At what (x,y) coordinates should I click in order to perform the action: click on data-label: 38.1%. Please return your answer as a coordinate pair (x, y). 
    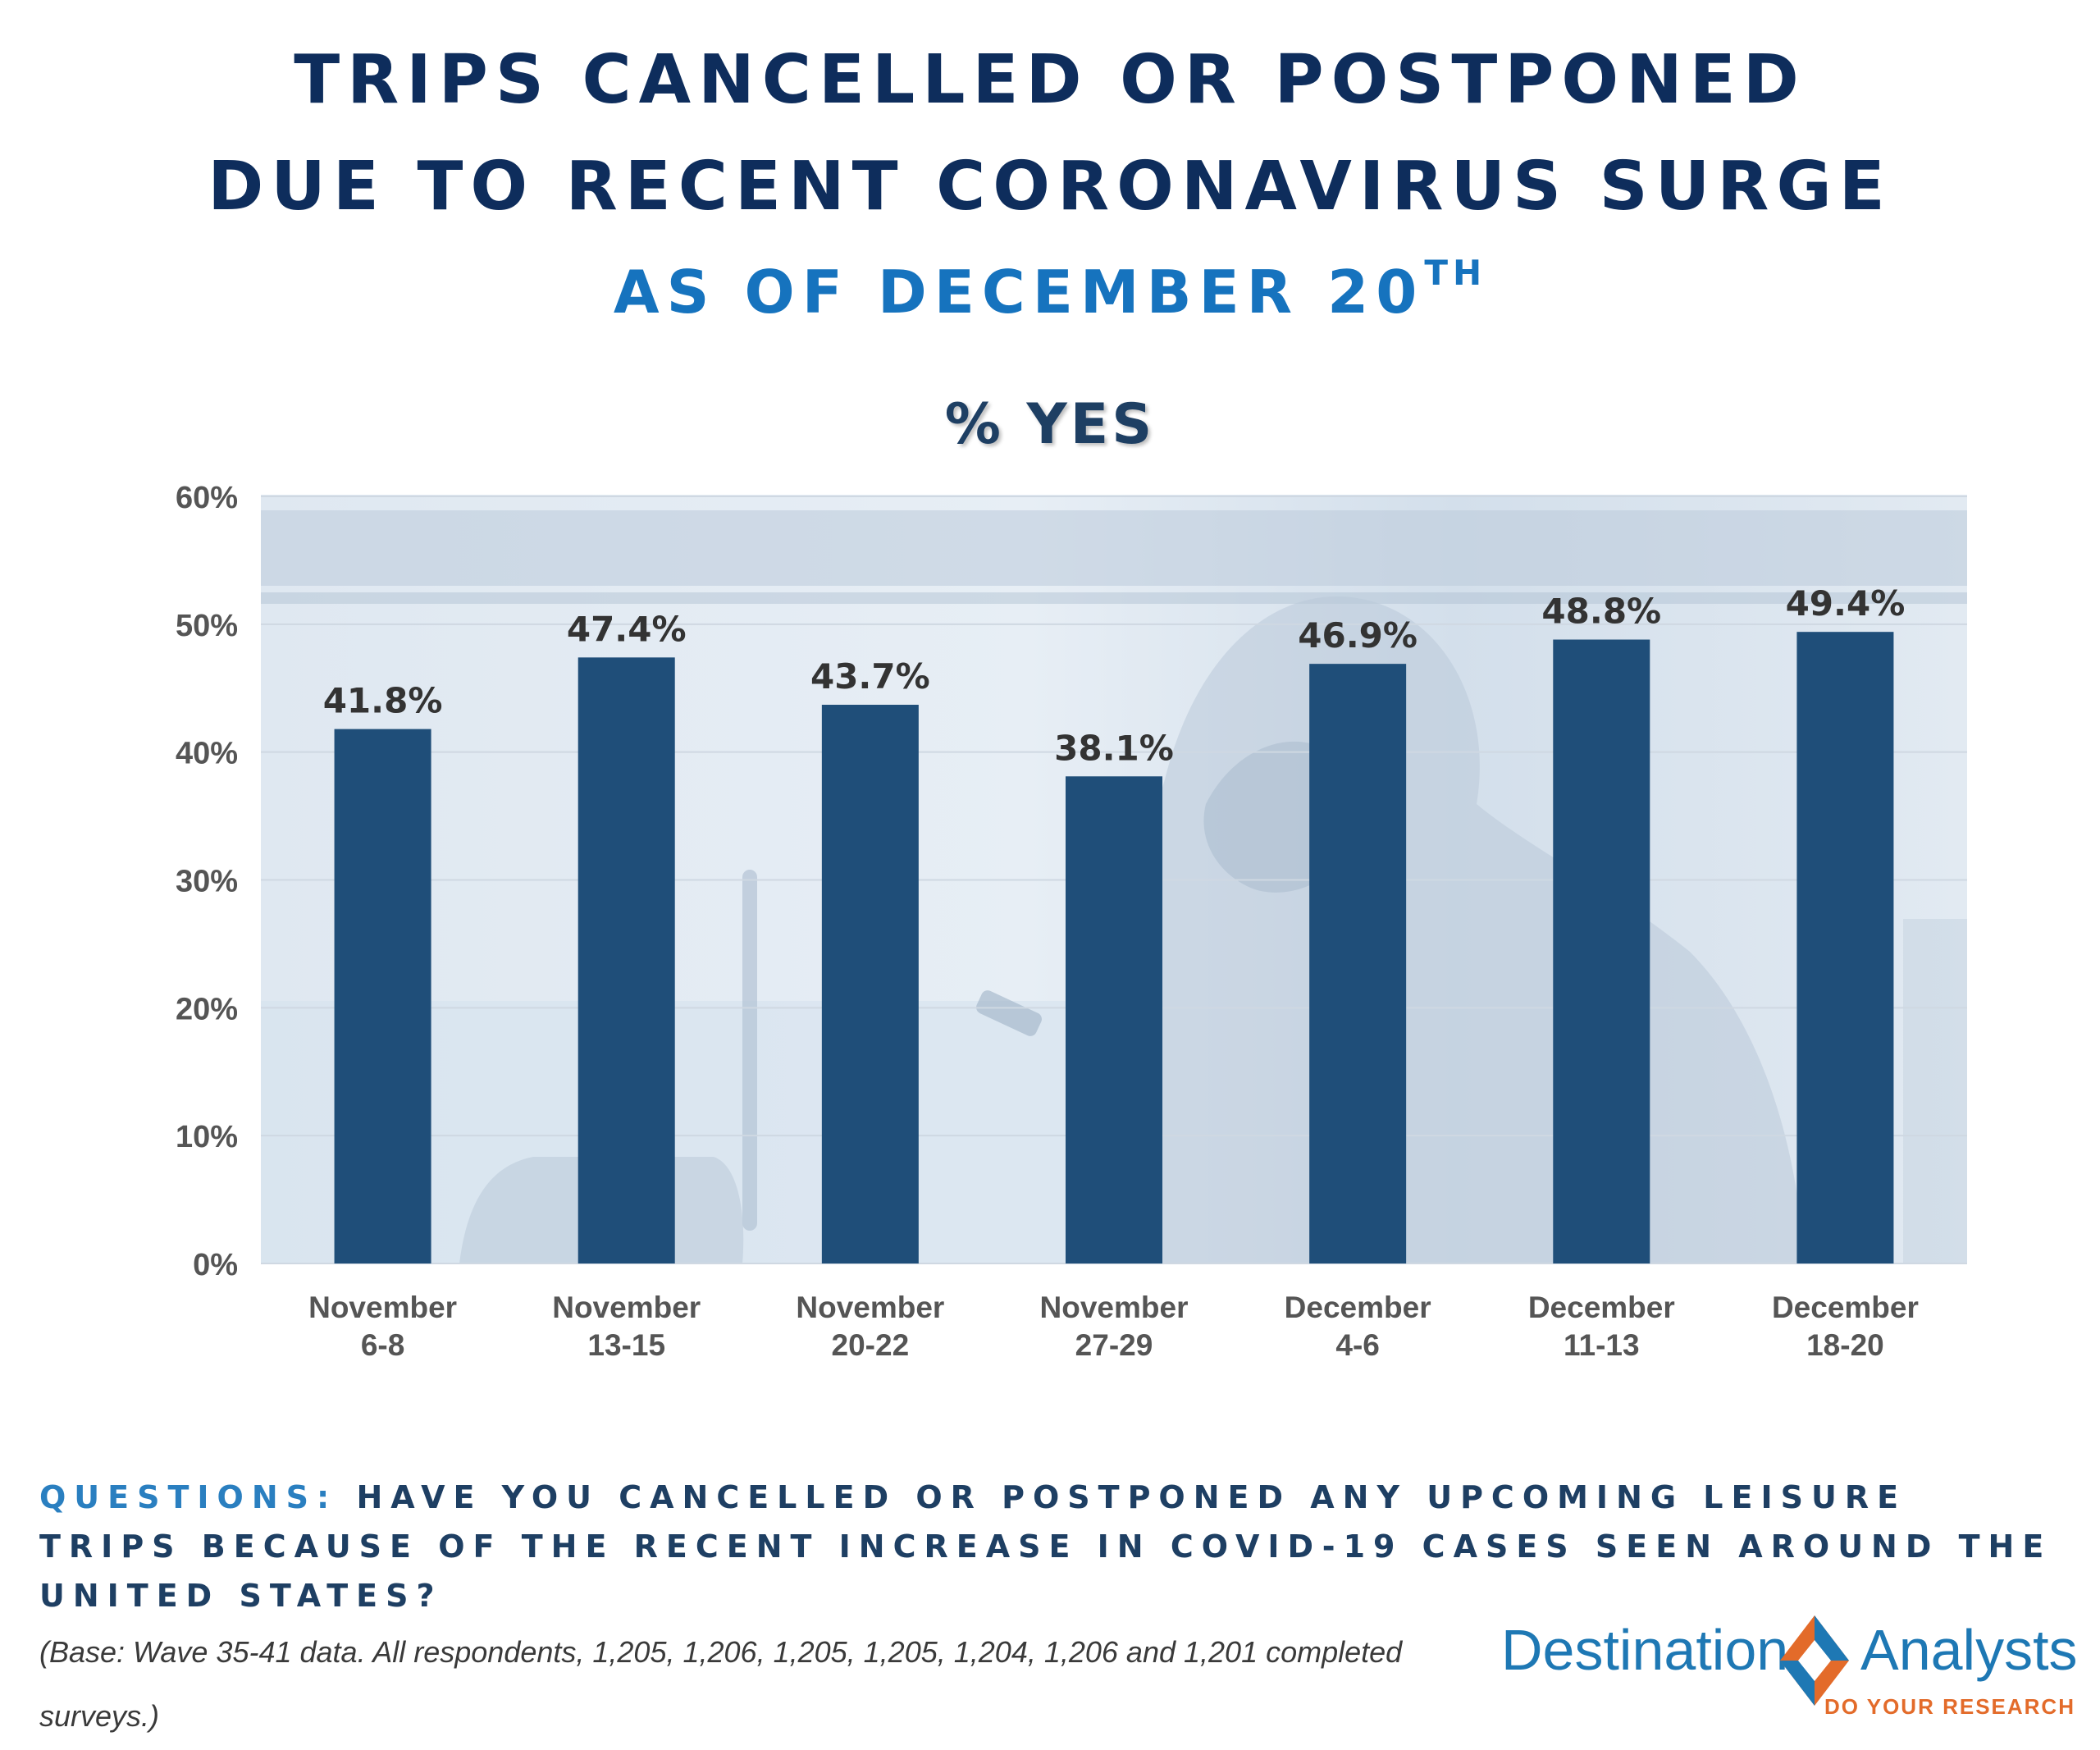
    Looking at the image, I should click on (1114, 748).